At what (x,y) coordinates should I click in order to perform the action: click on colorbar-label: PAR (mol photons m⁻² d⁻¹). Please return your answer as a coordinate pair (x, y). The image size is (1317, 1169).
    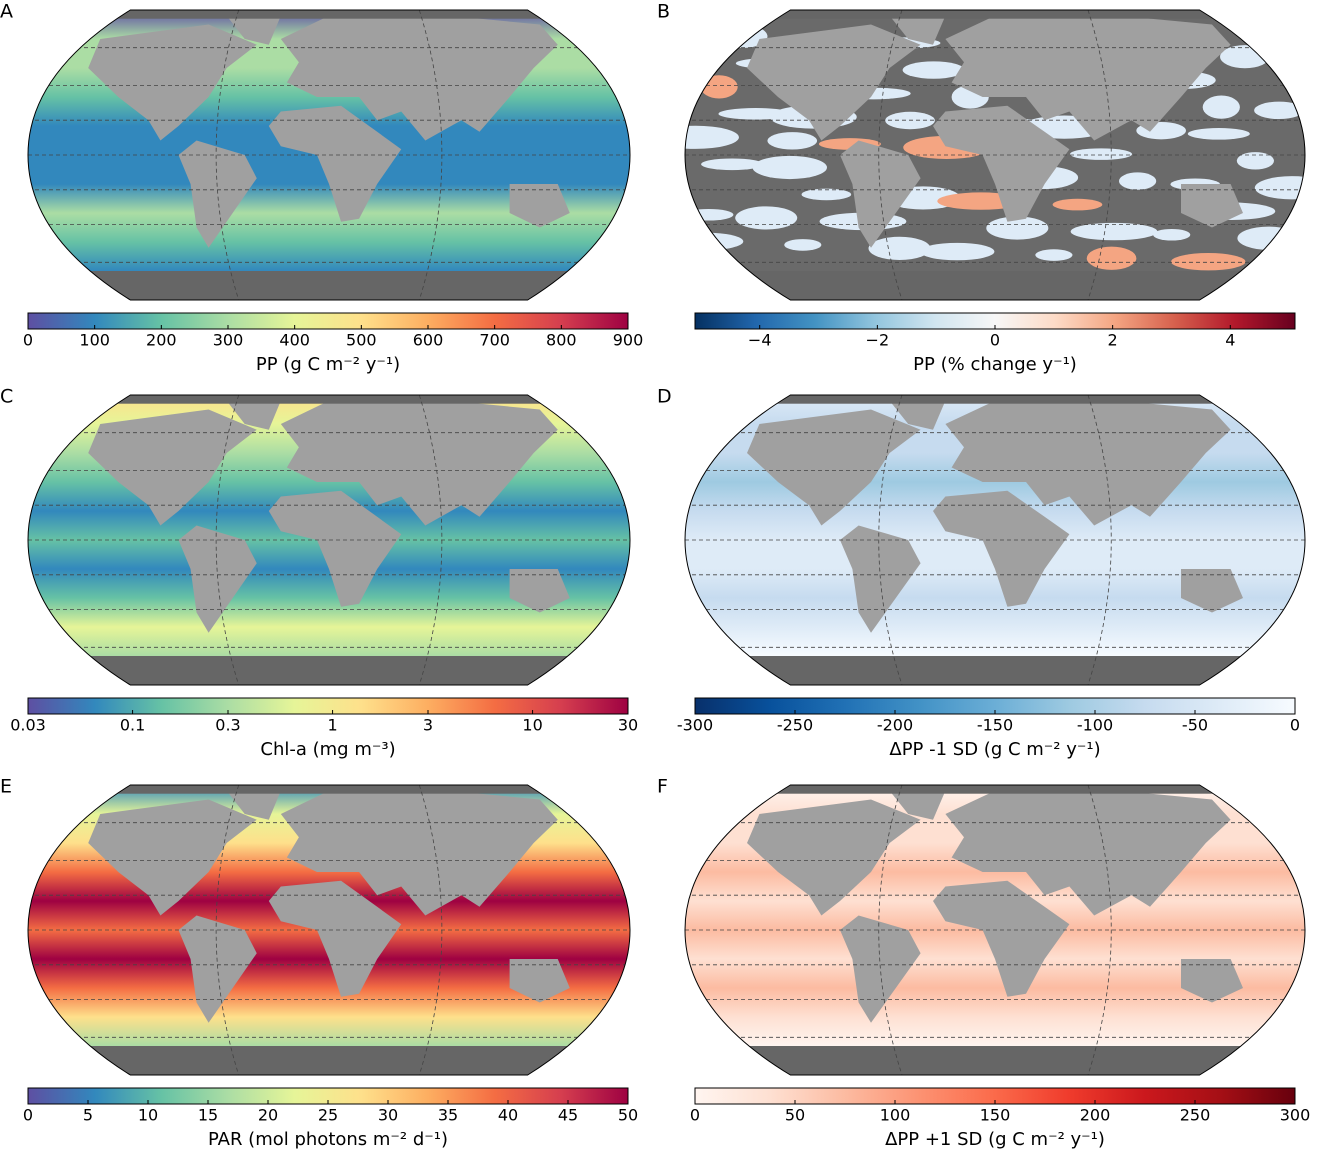
    Looking at the image, I should click on (328, 1139).